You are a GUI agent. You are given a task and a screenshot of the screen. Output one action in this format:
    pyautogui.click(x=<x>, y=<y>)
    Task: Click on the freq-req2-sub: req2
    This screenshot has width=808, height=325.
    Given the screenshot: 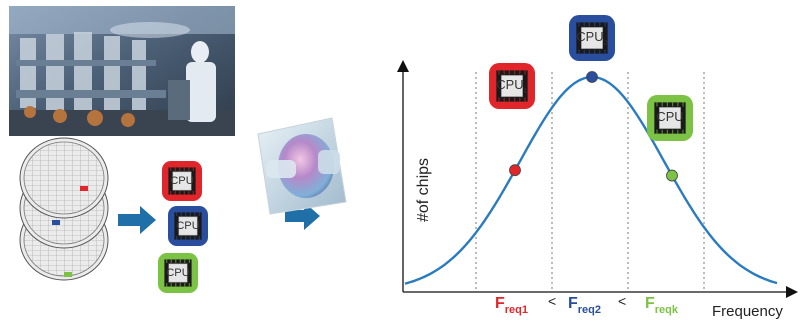 What is the action you would take?
    pyautogui.click(x=589, y=310)
    